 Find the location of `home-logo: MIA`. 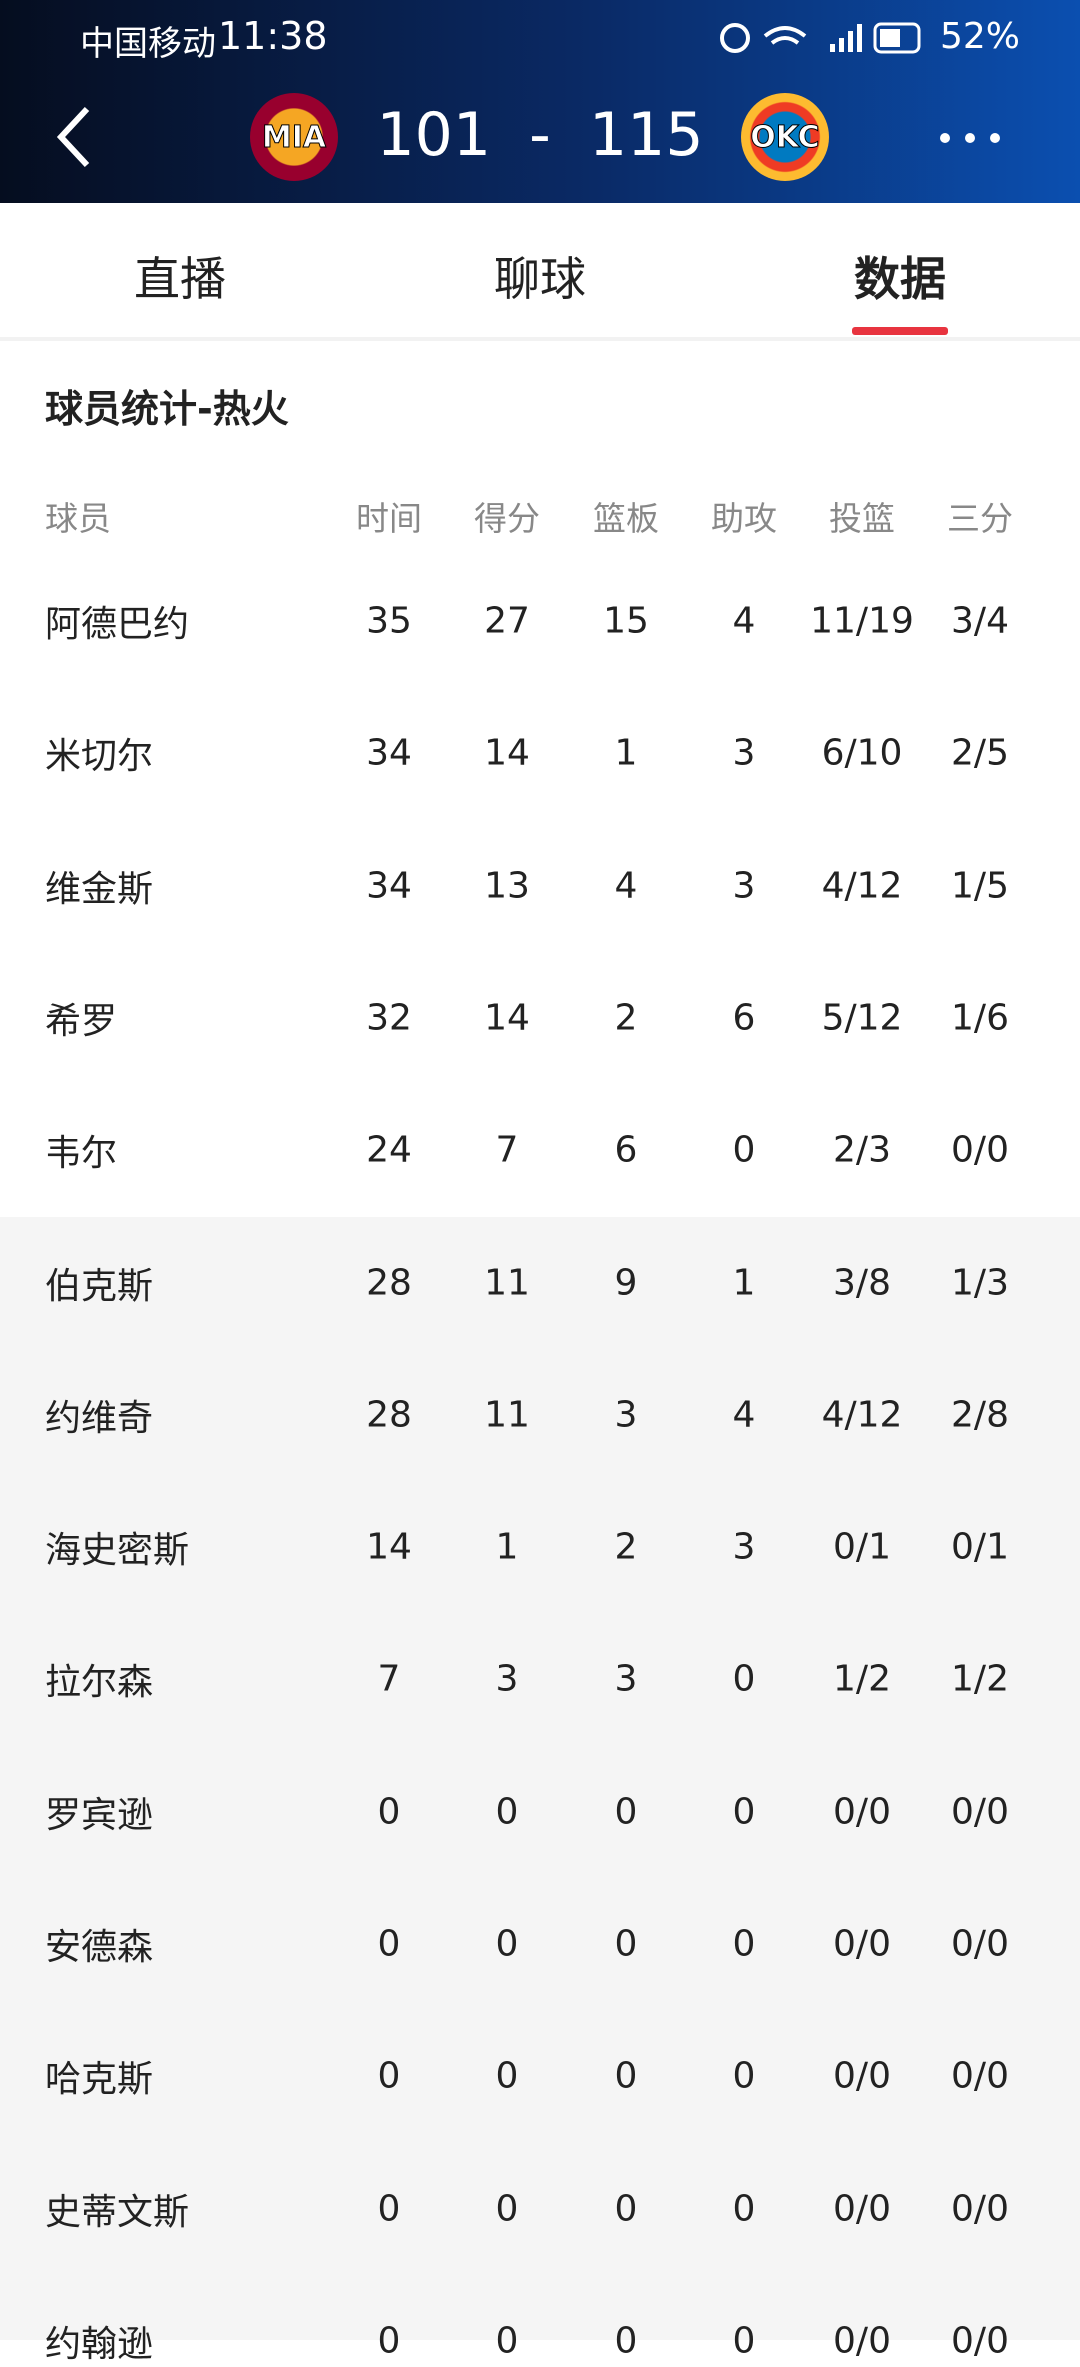

home-logo: MIA is located at coordinates (294, 137).